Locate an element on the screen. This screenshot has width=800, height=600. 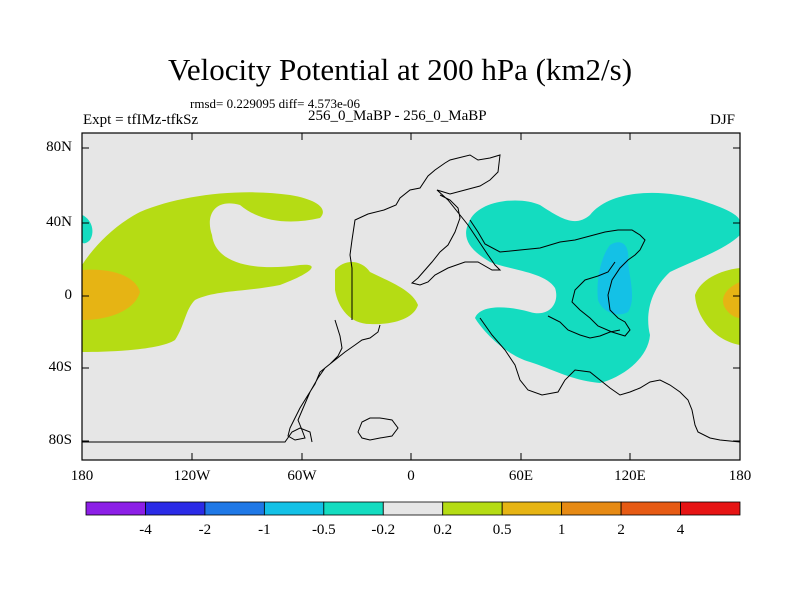
coastline-antarctica is located at coordinates (197, 435).